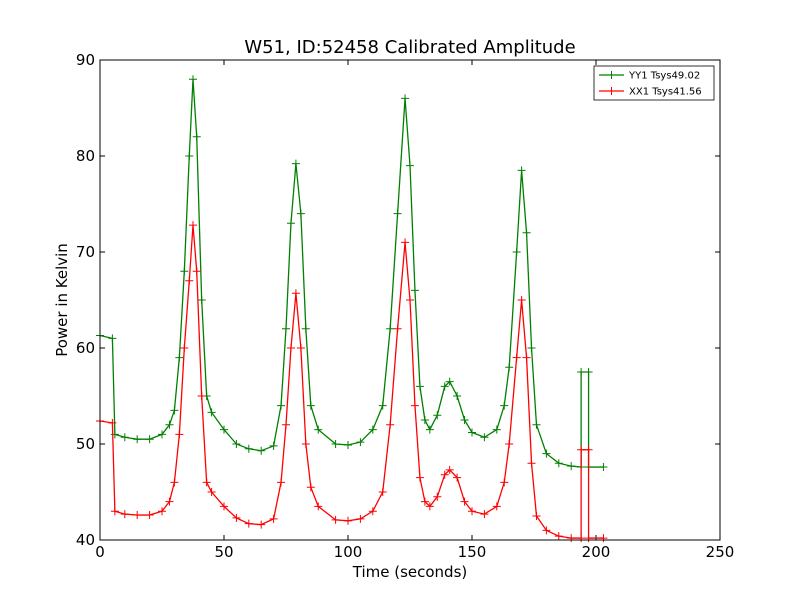 The image size is (800, 604). I want to click on y-axis-label: Power in Kelvin, so click(62, 300).